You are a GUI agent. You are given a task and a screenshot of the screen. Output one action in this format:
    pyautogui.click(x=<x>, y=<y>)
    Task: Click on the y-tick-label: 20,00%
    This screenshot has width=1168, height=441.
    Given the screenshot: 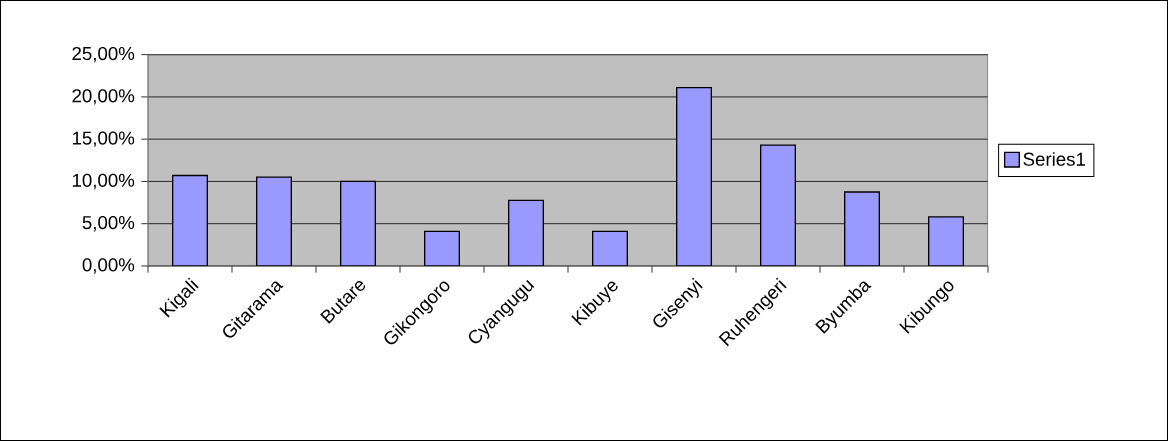 What is the action you would take?
    pyautogui.click(x=103, y=97)
    